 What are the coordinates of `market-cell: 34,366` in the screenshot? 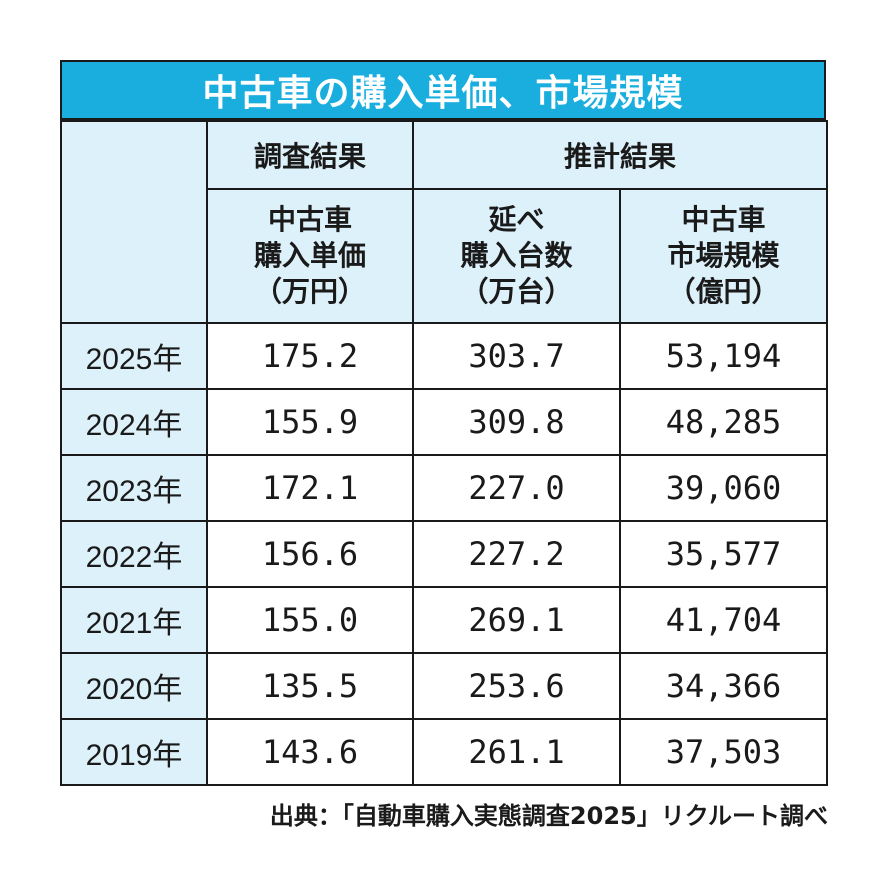 It's located at (723, 686).